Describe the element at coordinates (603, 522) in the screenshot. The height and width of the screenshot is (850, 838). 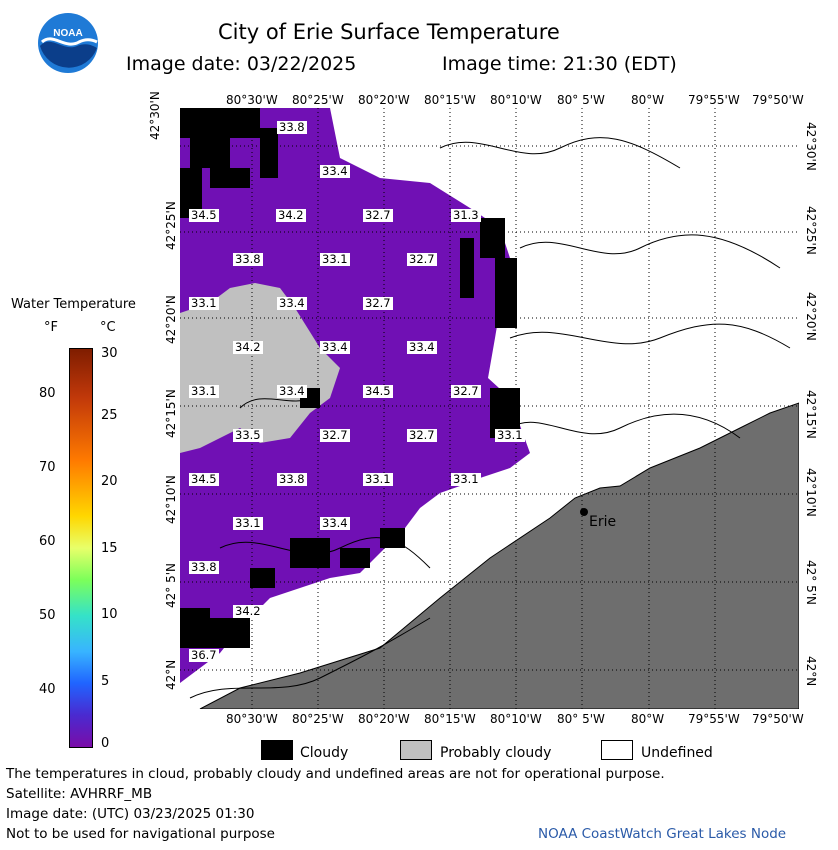
I see `erie-city-label: Erie` at that location.